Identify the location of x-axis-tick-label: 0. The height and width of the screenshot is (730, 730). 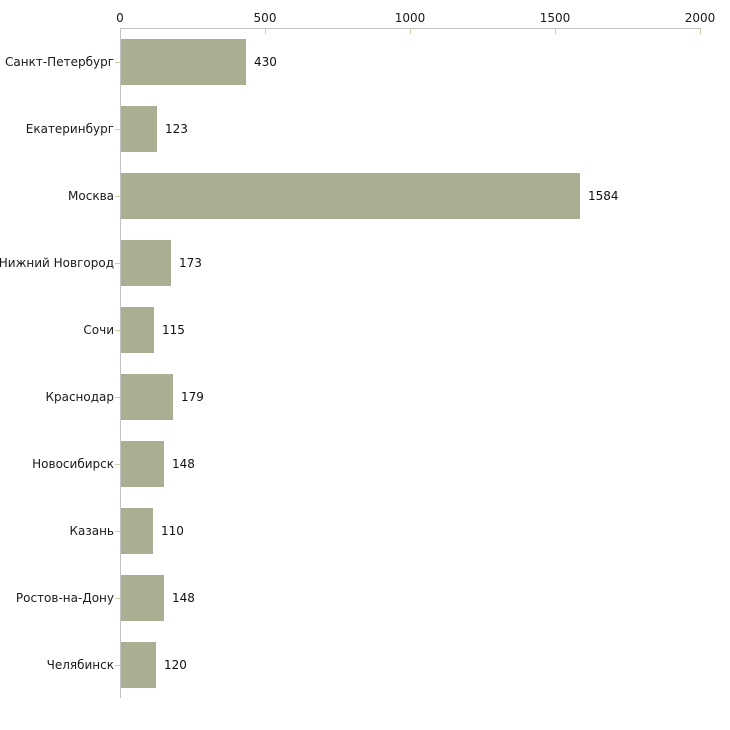
(120, 18).